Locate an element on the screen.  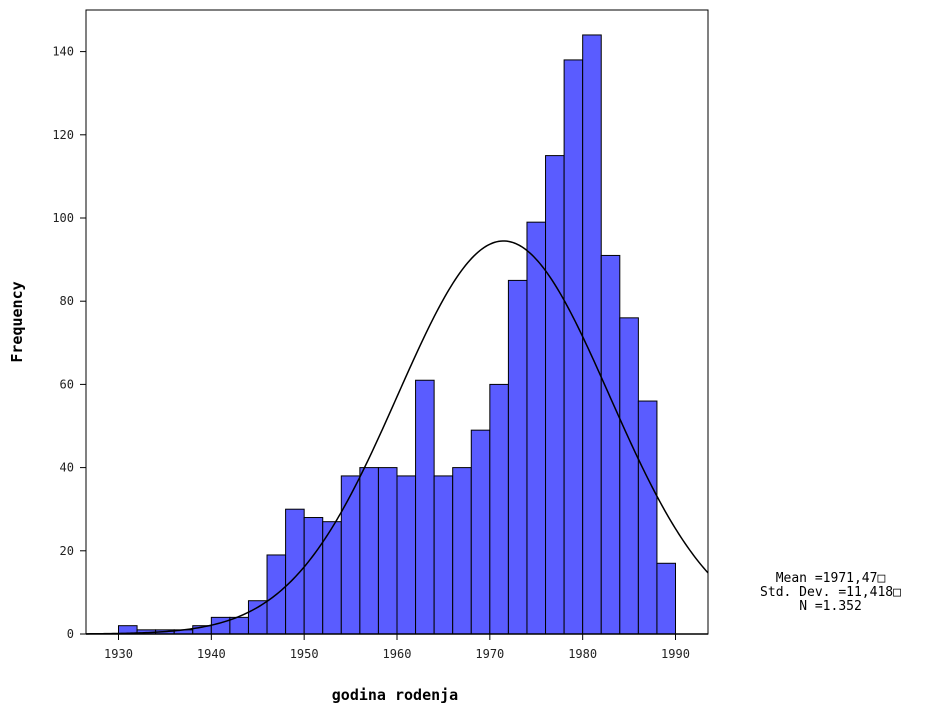
x-tick-label: 1930 is located at coordinates (118, 654).